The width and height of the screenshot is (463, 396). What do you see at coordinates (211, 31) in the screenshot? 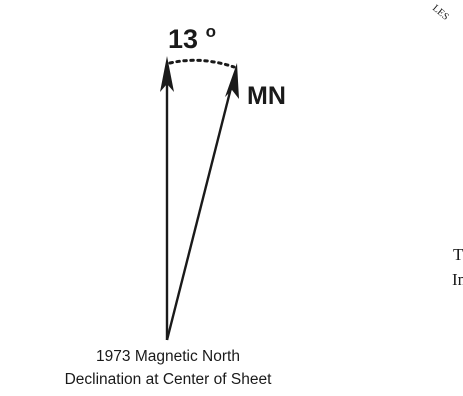
I see `degree-symbol: o` at bounding box center [211, 31].